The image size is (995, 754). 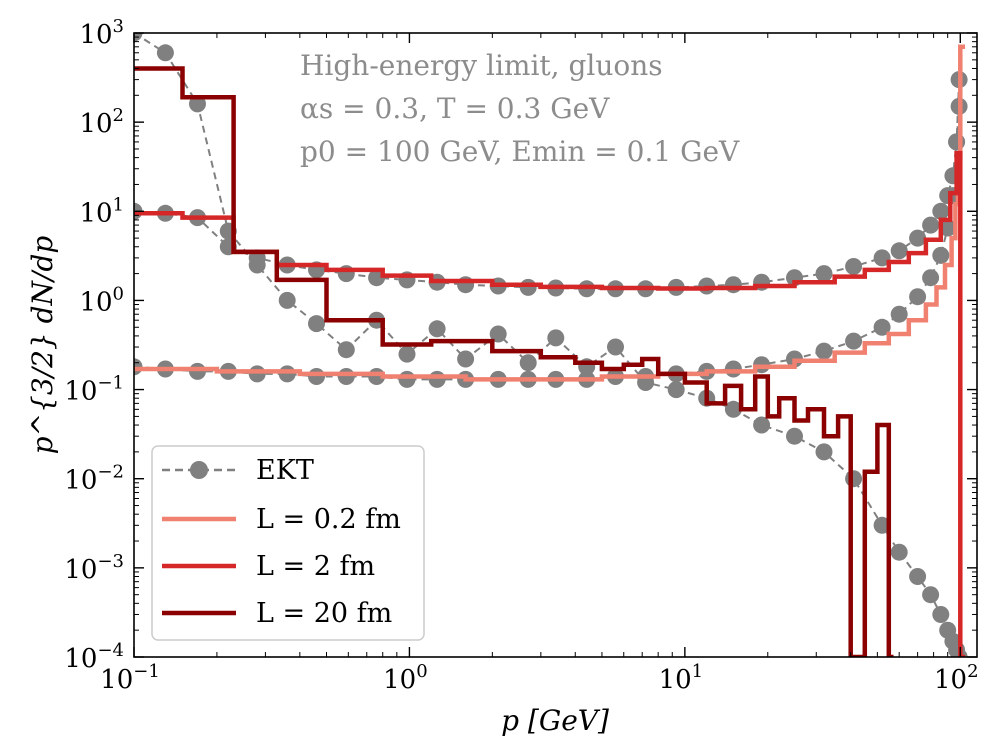 I want to click on legend-label-ekt: EKT, so click(x=285, y=470).